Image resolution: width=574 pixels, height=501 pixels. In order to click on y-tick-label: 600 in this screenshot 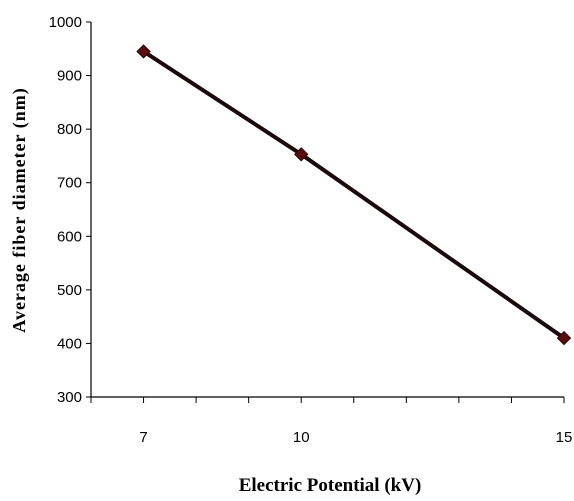, I will do `click(69, 236)`.